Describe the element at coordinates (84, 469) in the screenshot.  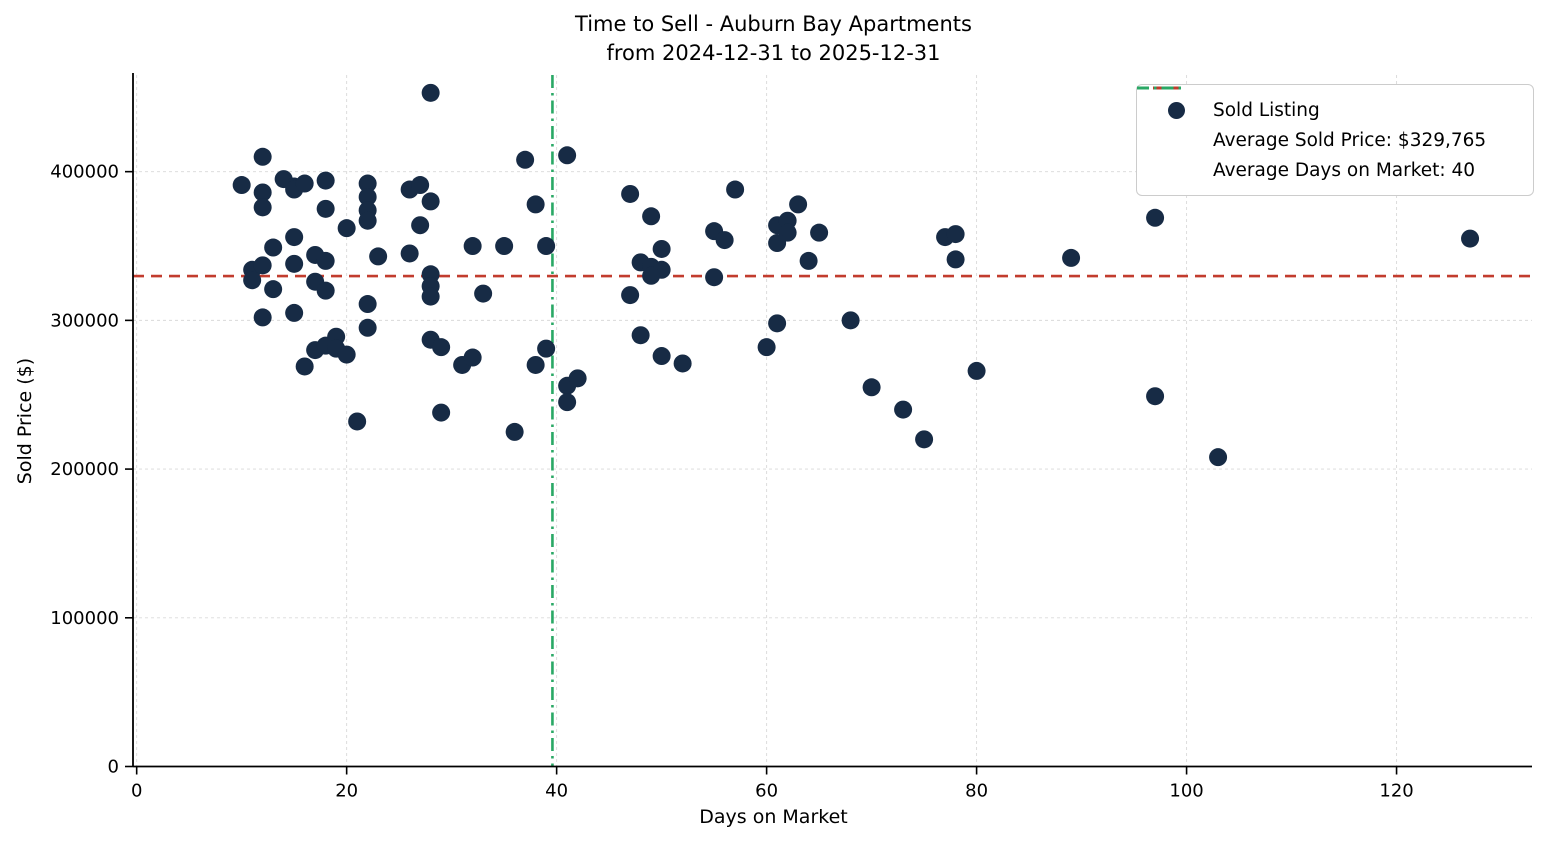
I see `y-tick-label: 200000` at that location.